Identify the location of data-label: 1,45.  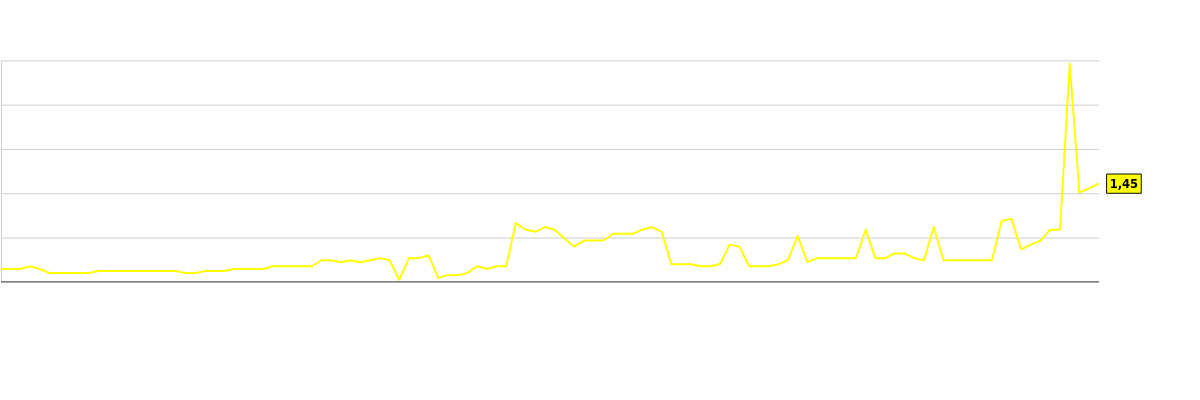
(1124, 183).